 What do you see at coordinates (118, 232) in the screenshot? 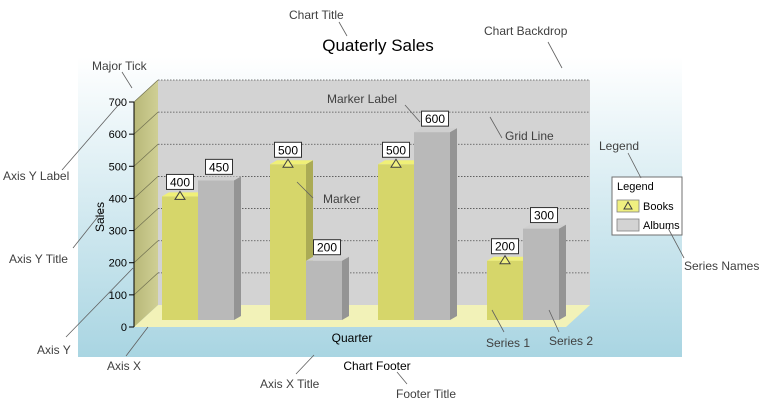
I see `y-tick-label: 300` at bounding box center [118, 232].